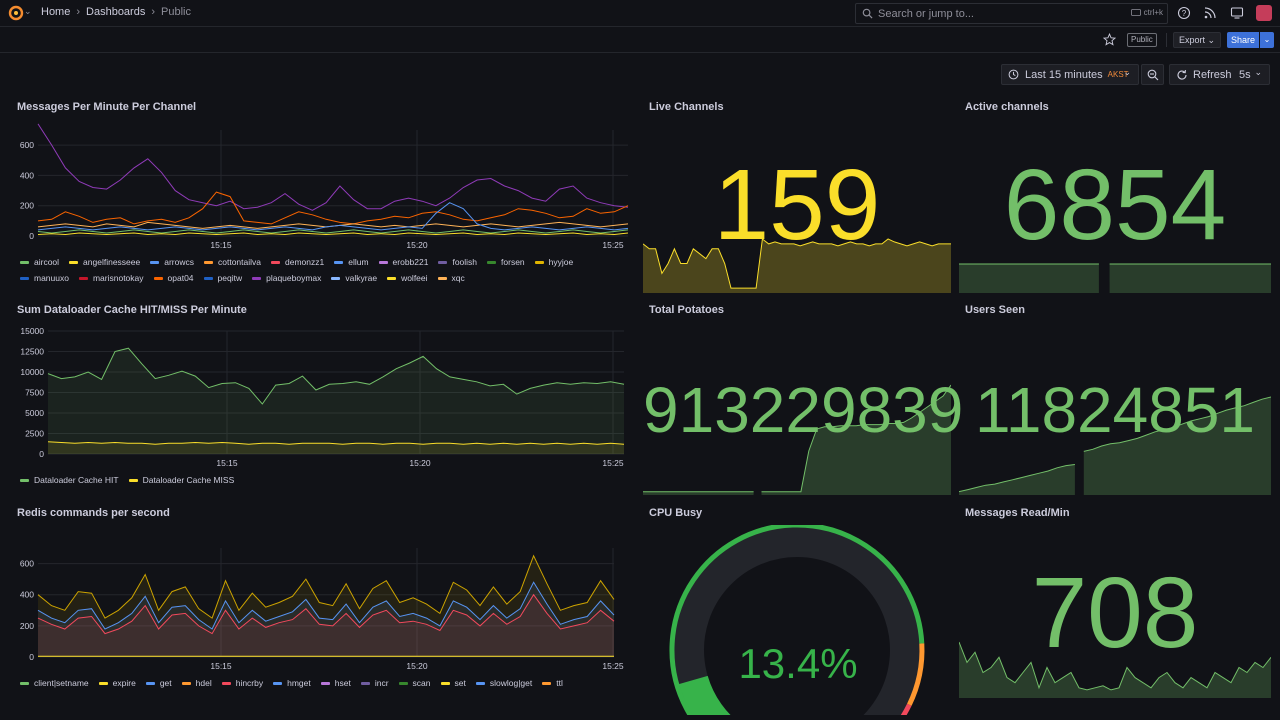 The height and width of the screenshot is (720, 1280). I want to click on series-line-expire, so click(326, 586).